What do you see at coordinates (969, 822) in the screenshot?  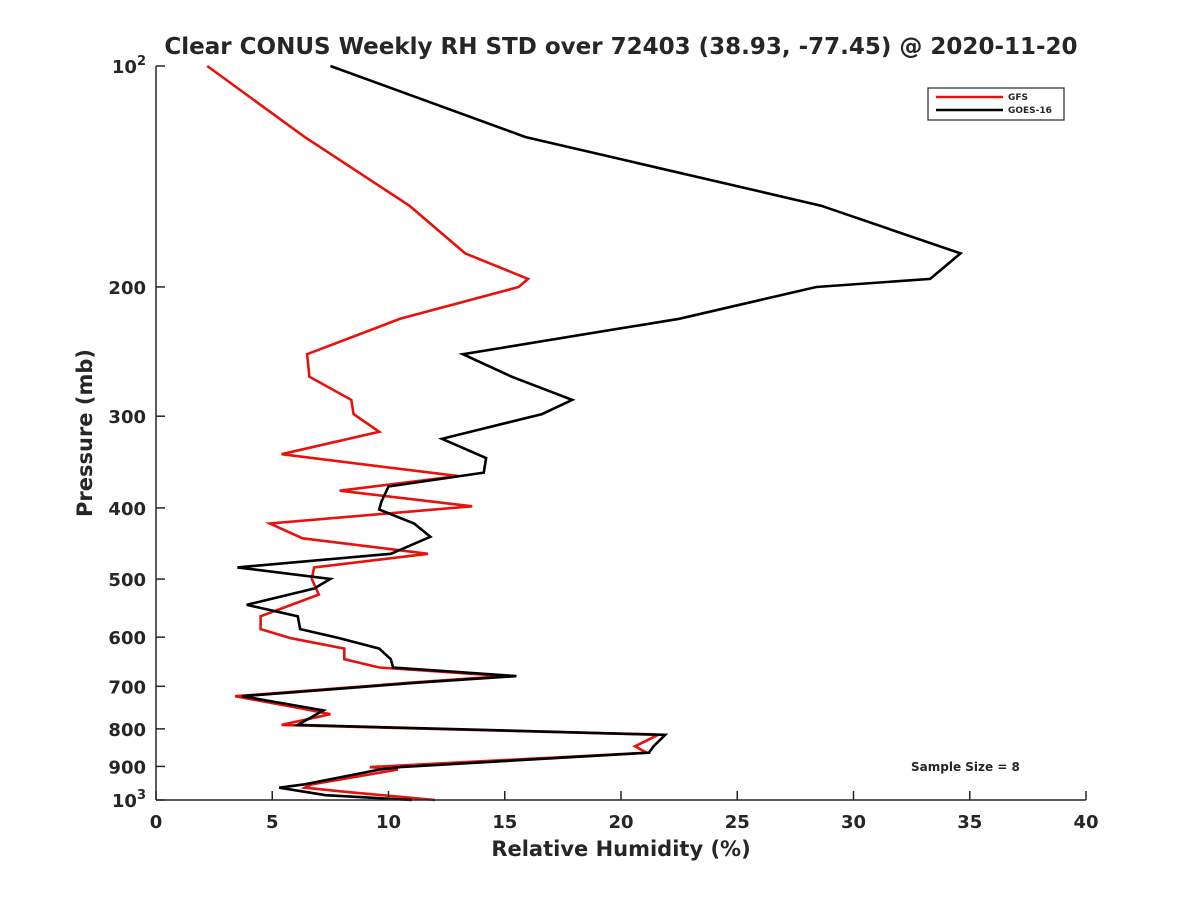 I see `x-tick-label: 35` at bounding box center [969, 822].